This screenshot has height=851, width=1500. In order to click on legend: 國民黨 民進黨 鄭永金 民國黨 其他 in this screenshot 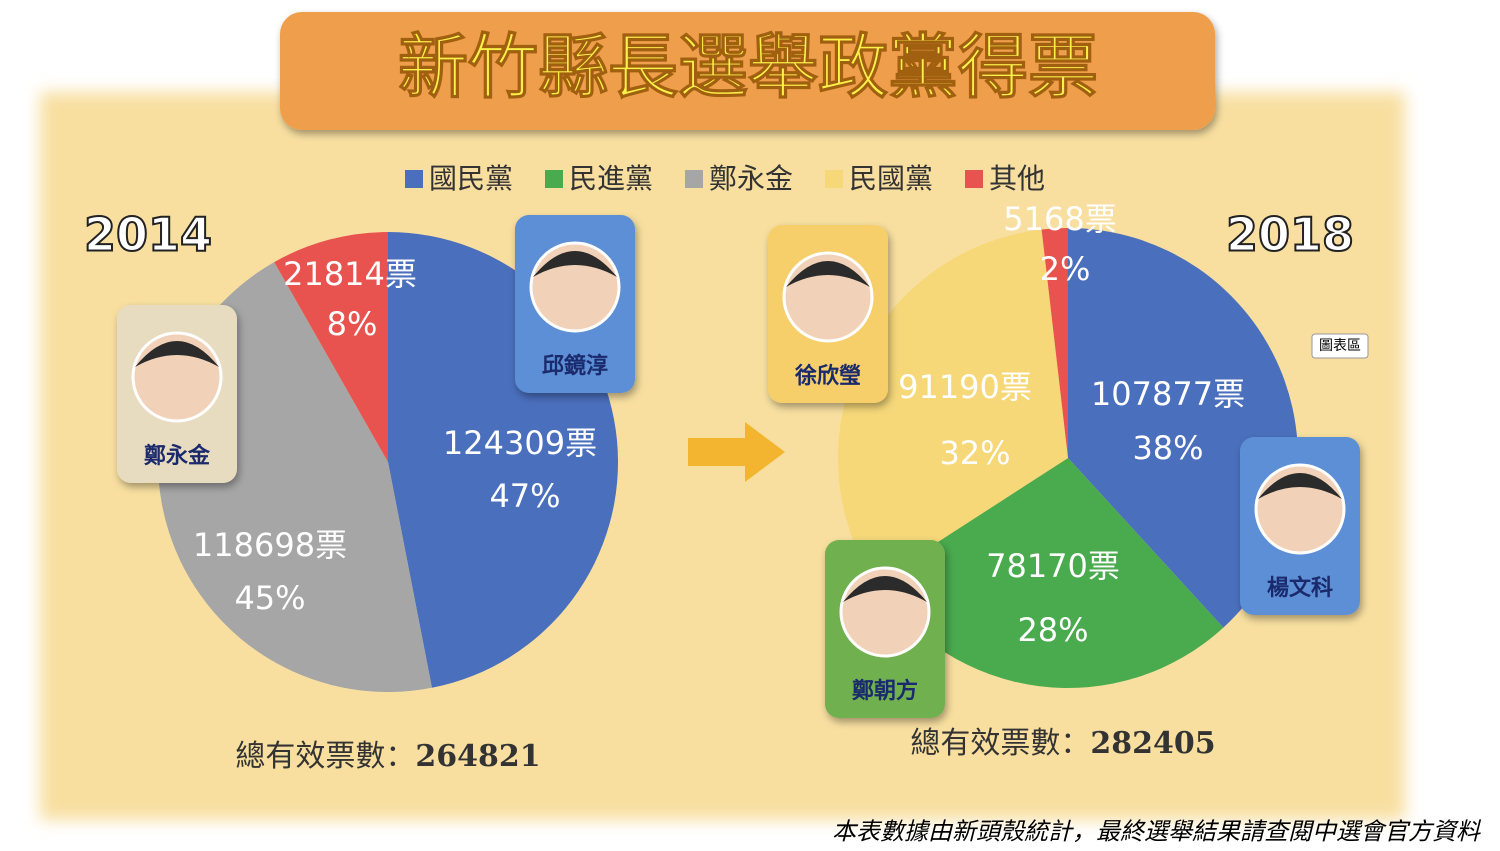, I will do `click(725, 178)`.